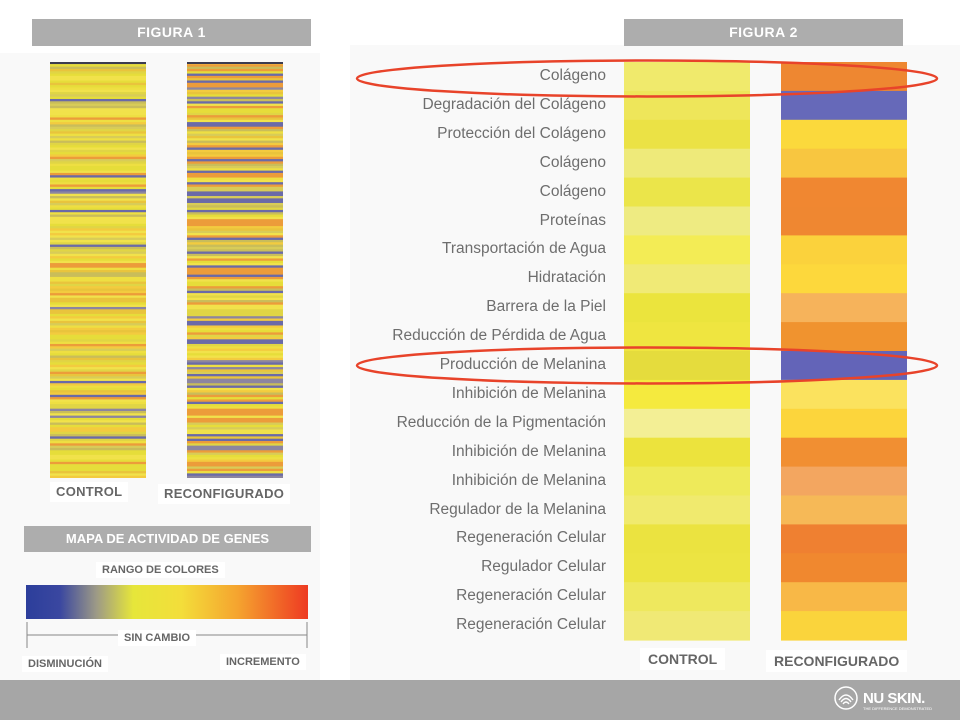 The image size is (960, 720). Describe the element at coordinates (499, 336) in the screenshot. I see `heatmap-row-label: Reducción de Pérdida de Agua` at that location.